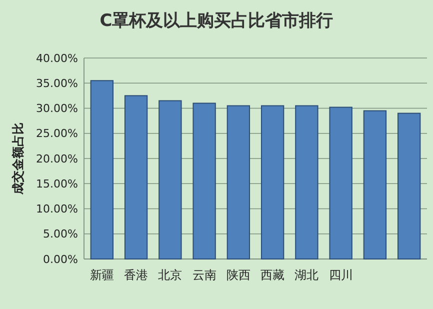 The image size is (433, 309). What do you see at coordinates (57, 83) in the screenshot?
I see `y-tick-label: 35.00%` at bounding box center [57, 83].